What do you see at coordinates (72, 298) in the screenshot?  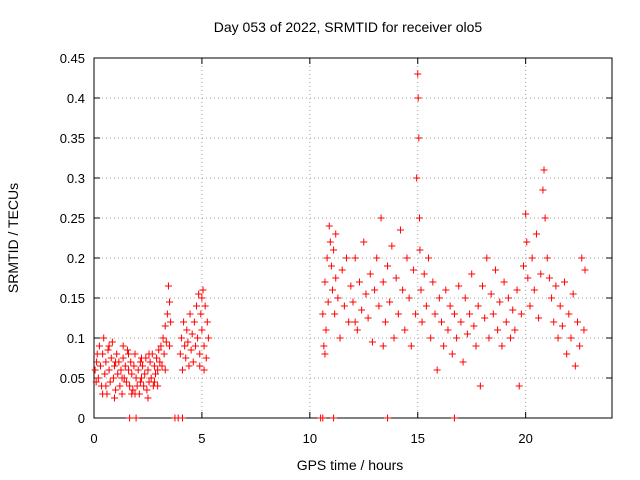 I see `y-tick-label: 0.15` at bounding box center [72, 298].